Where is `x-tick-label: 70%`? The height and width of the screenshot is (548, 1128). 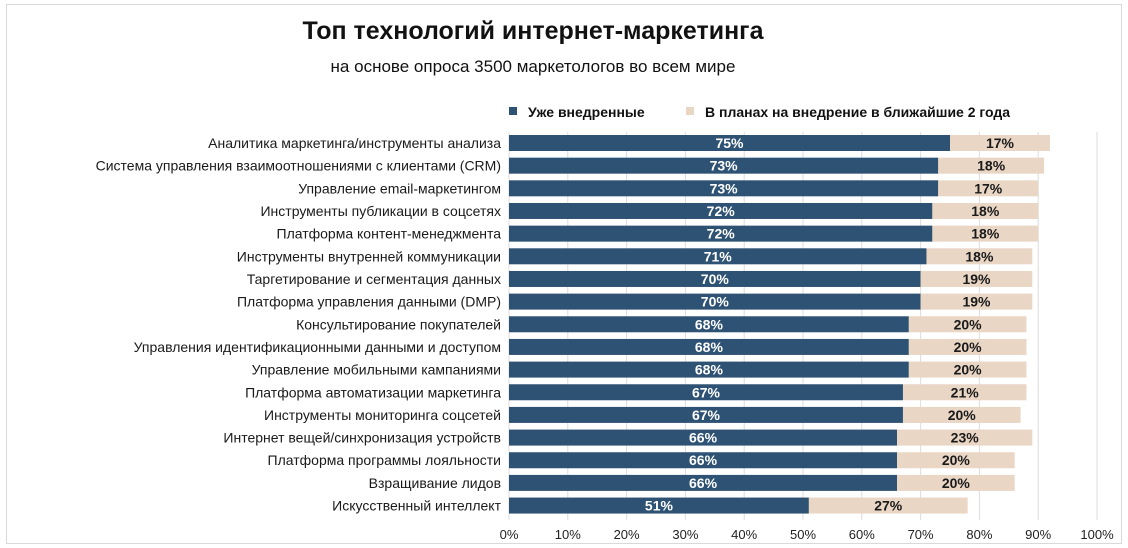
x-tick-label: 70% is located at coordinates (921, 534).